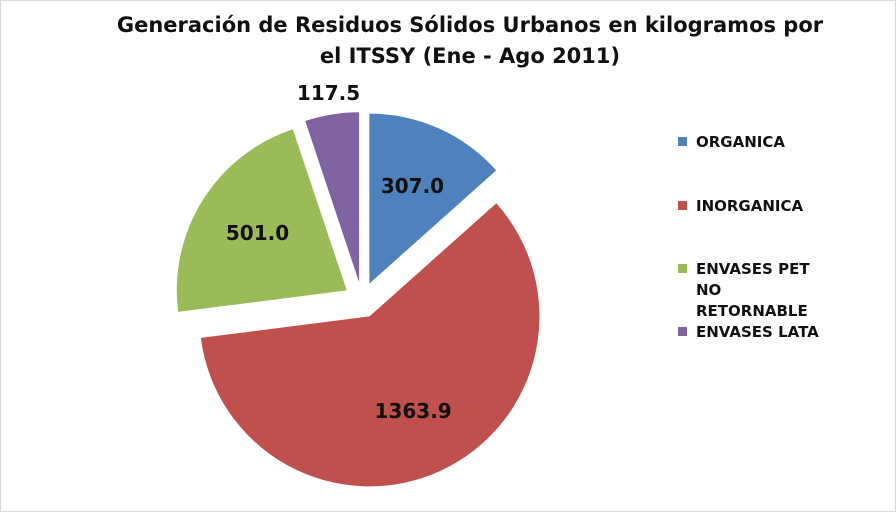  Describe the element at coordinates (413, 411) in the screenshot. I see `data-label: 1363.9` at that location.